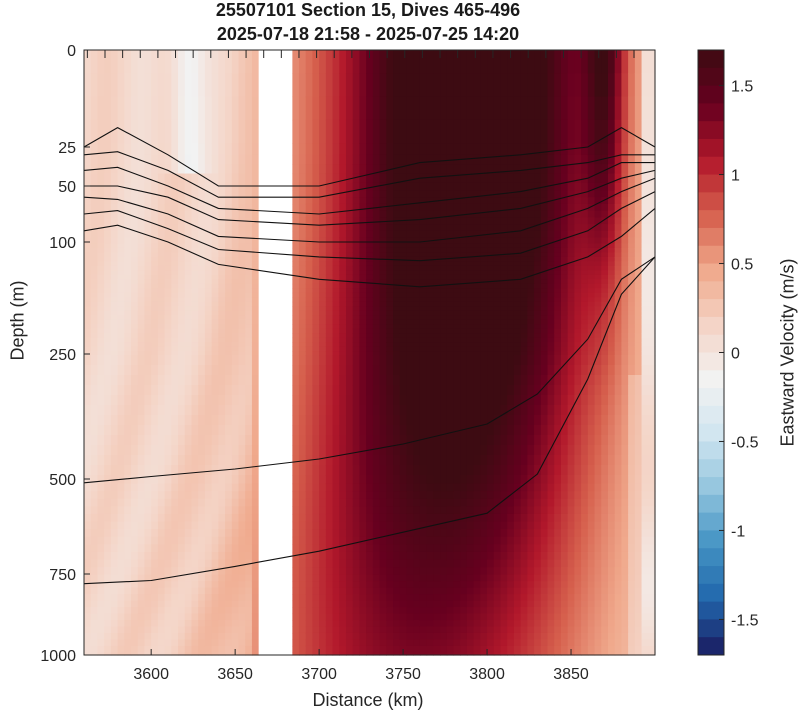 The width and height of the screenshot is (800, 718). I want to click on data-gap, so click(275, 352).